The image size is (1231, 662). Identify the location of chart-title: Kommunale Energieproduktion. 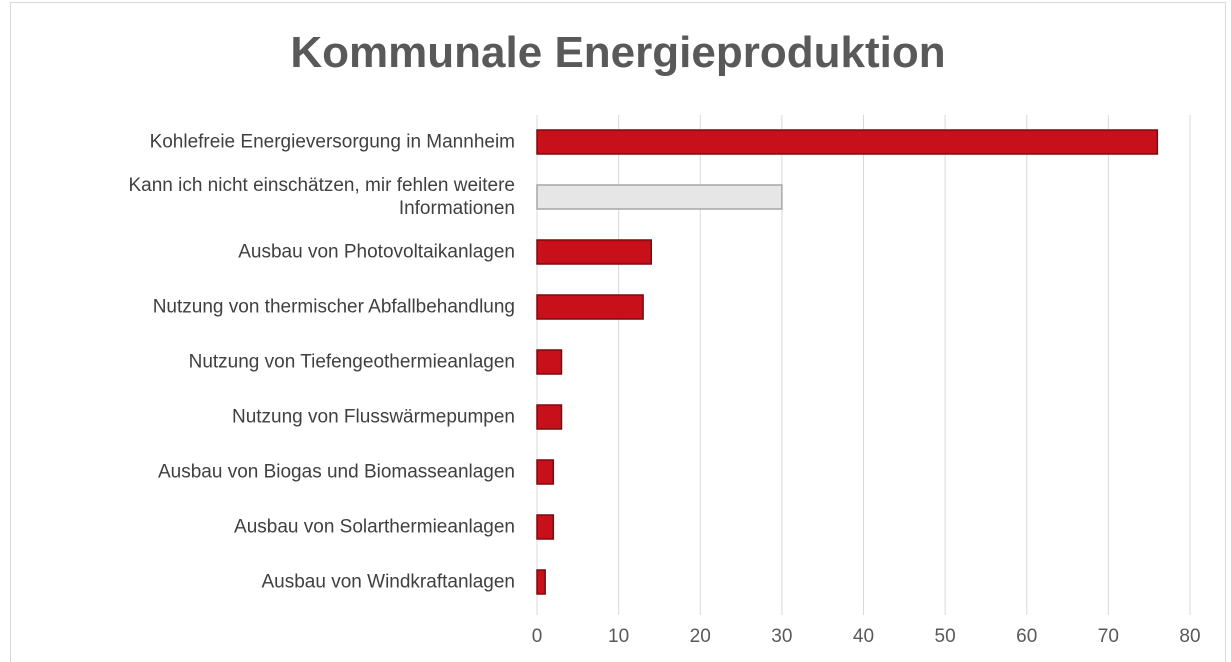
(618, 52).